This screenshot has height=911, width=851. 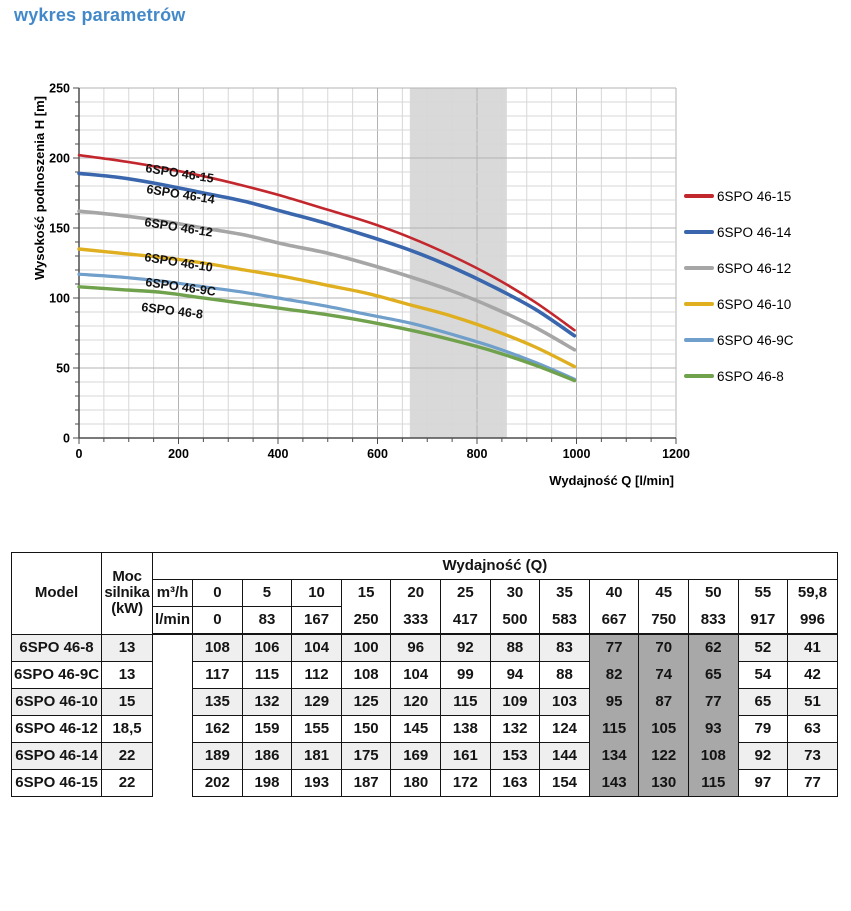 I want to click on head-value-cell: 96, so click(x=416, y=647).